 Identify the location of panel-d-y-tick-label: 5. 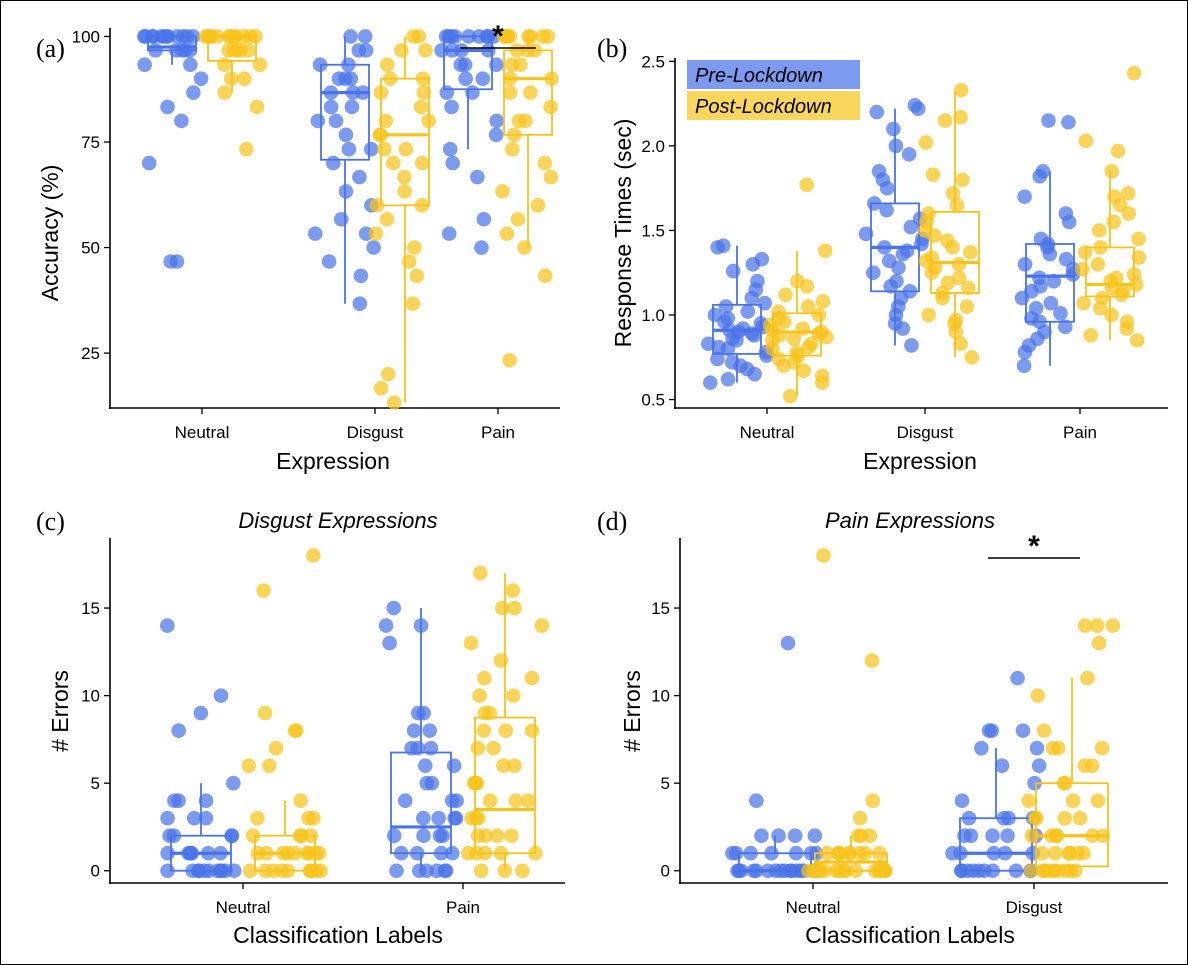
(665, 783).